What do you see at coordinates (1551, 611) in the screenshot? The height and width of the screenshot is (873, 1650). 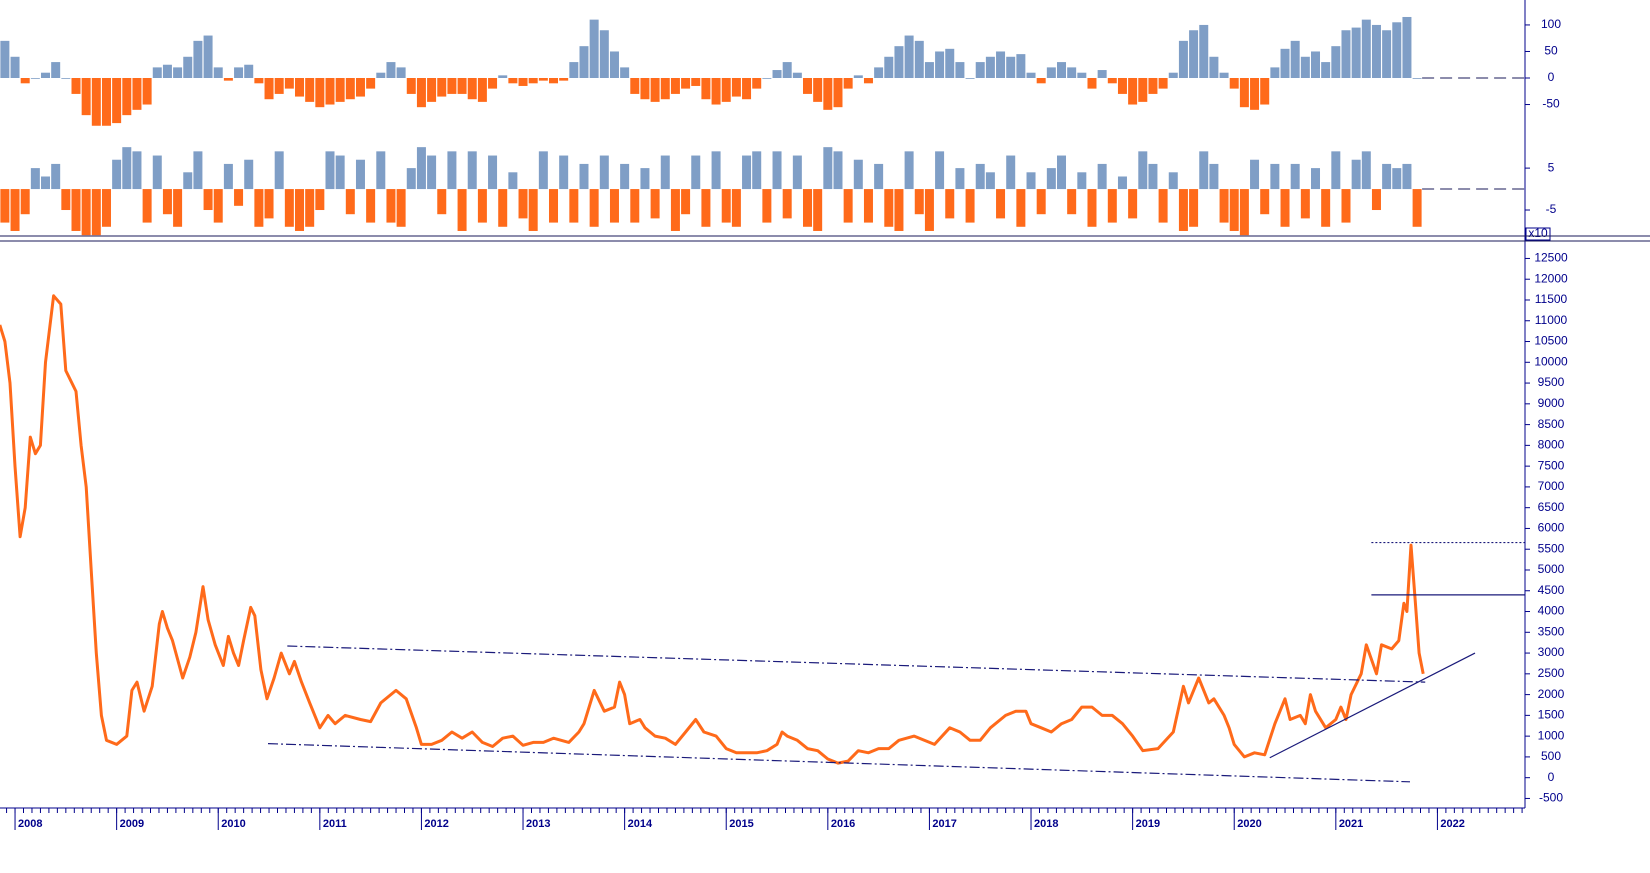 I see `y-tick-label: 4000` at bounding box center [1551, 611].